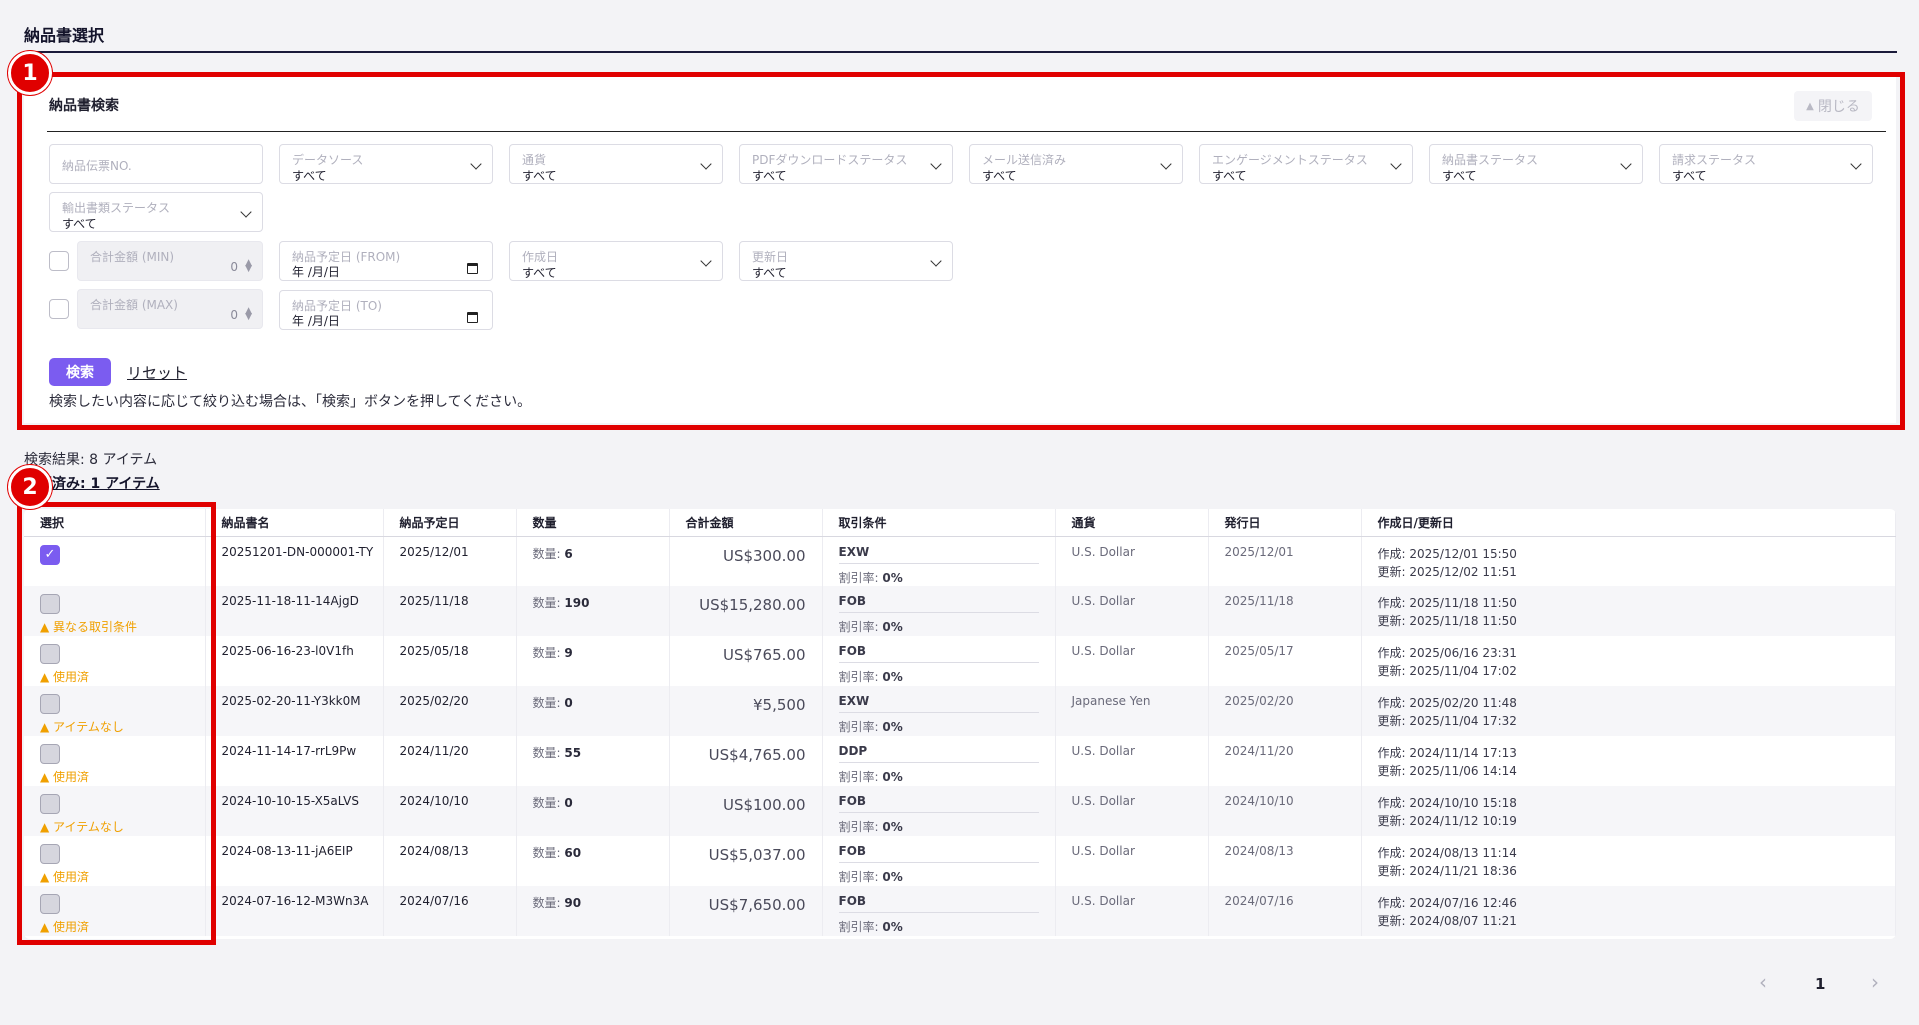 The image size is (1919, 1025). Describe the element at coordinates (1628, 711) in the screenshot. I see `created-updated: 作成: 2025/02/20 11:48 更新: 2025/11/04 17:32` at that location.